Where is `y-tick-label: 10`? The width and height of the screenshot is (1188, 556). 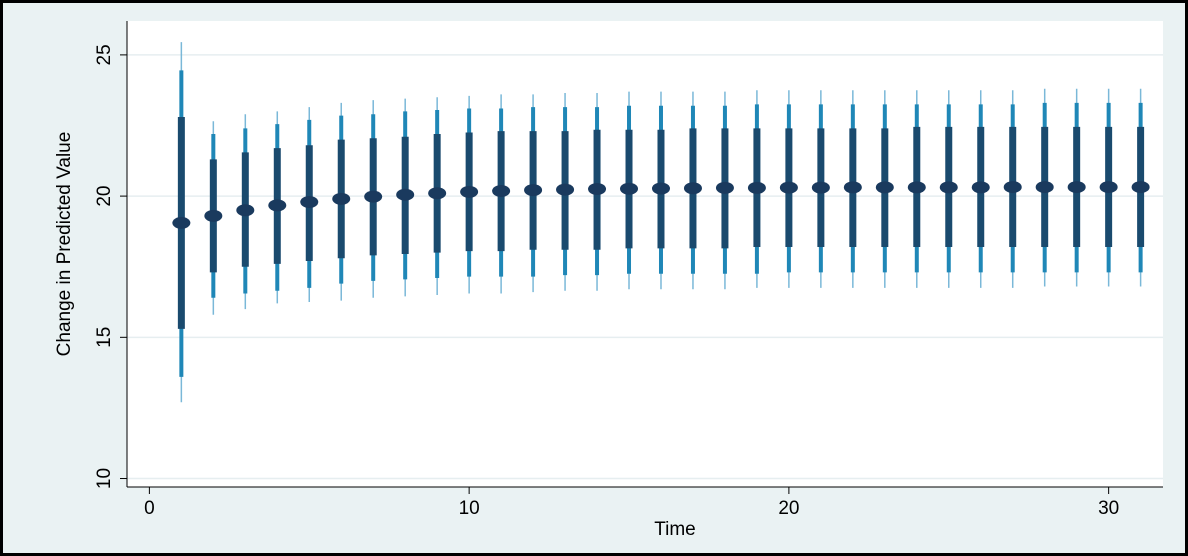
y-tick-label: 10 is located at coordinates (104, 478).